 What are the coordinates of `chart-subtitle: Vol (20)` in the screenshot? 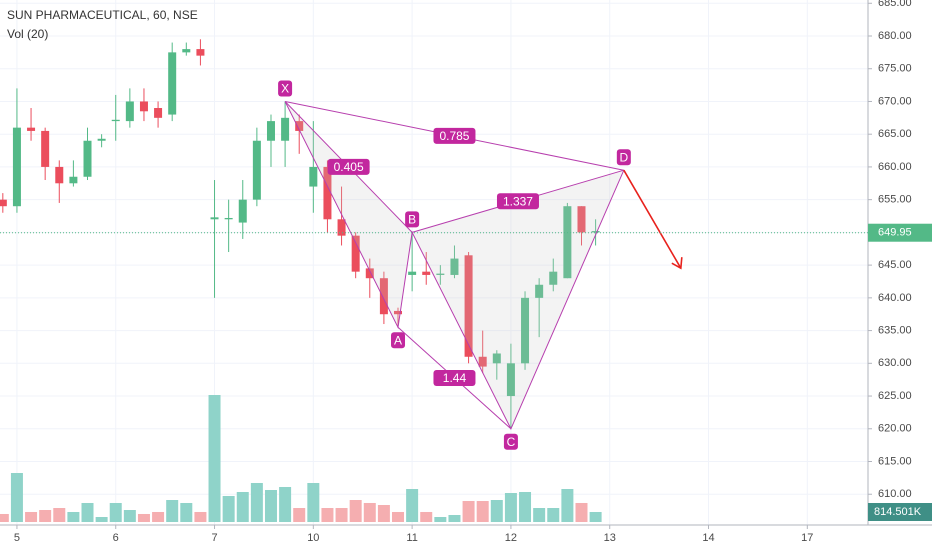 It's located at (27, 34).